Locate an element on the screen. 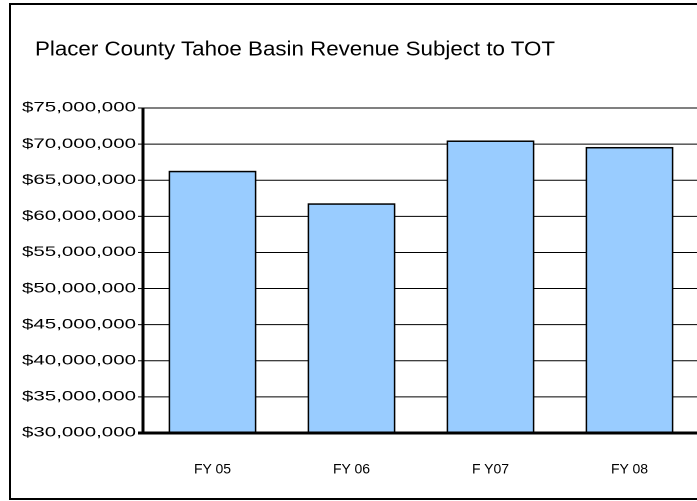 The height and width of the screenshot is (501, 697). y-tick-label: $30,000,000 is located at coordinates (79, 432).